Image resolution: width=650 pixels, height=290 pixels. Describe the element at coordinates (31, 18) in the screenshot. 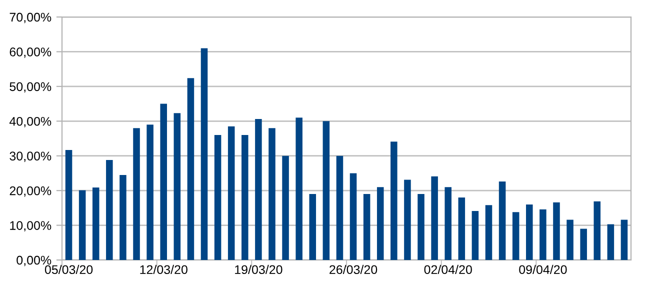

I see `y-tick-label: 70,00%` at that location.